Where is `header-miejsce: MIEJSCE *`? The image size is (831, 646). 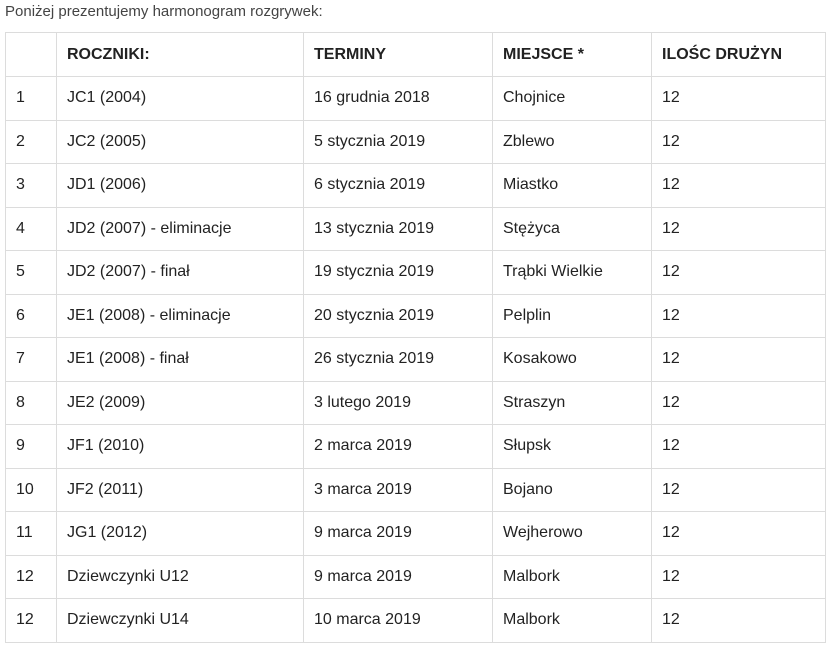 header-miejsce: MIEJSCE * is located at coordinates (572, 54).